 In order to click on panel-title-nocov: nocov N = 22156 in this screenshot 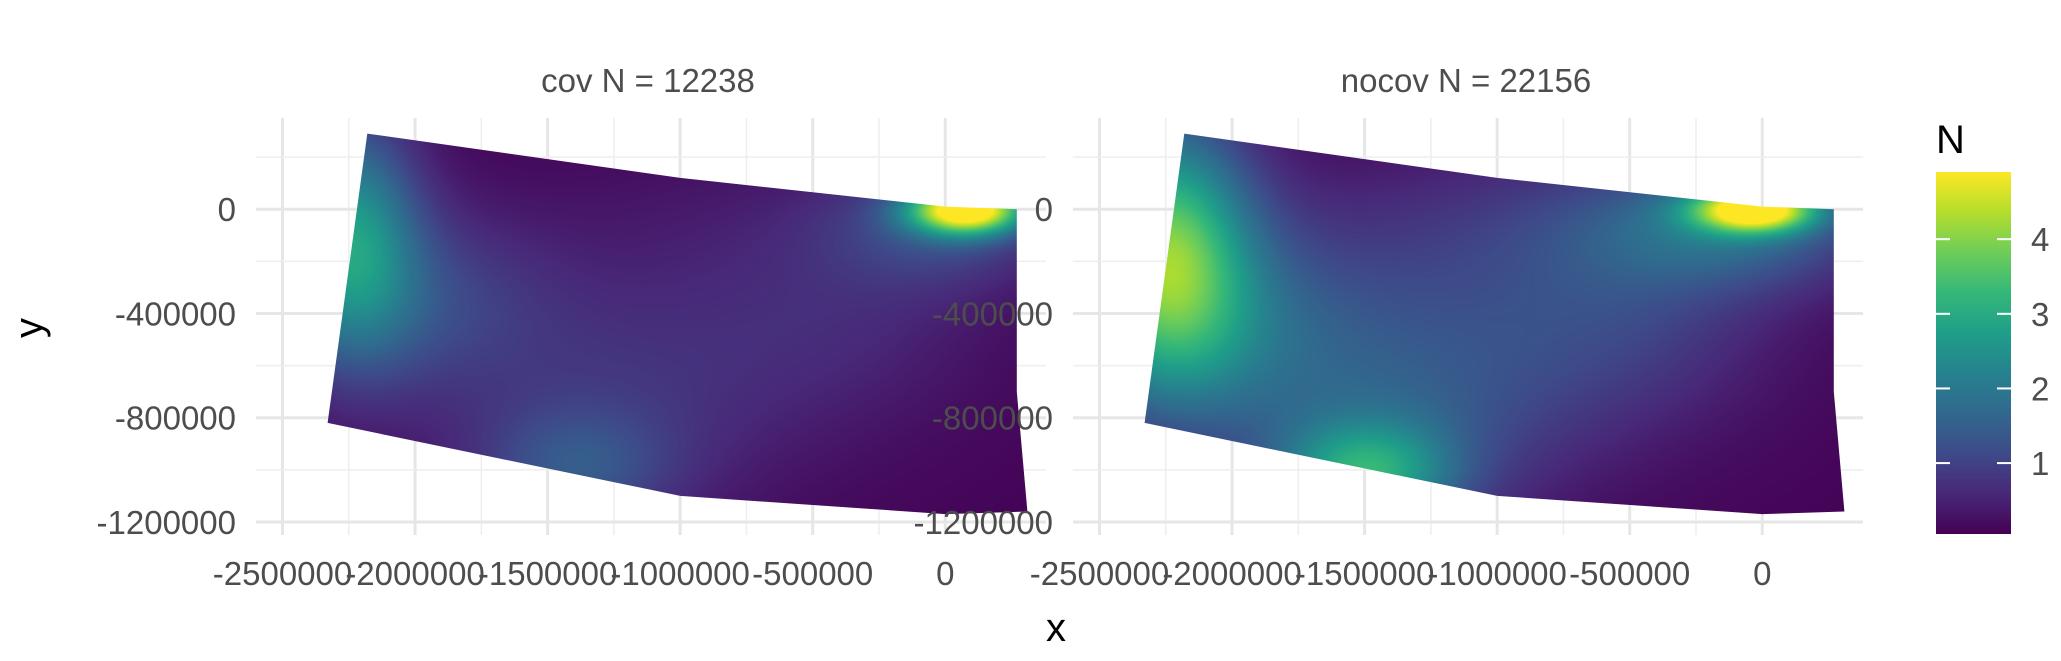, I will do `click(1466, 80)`.